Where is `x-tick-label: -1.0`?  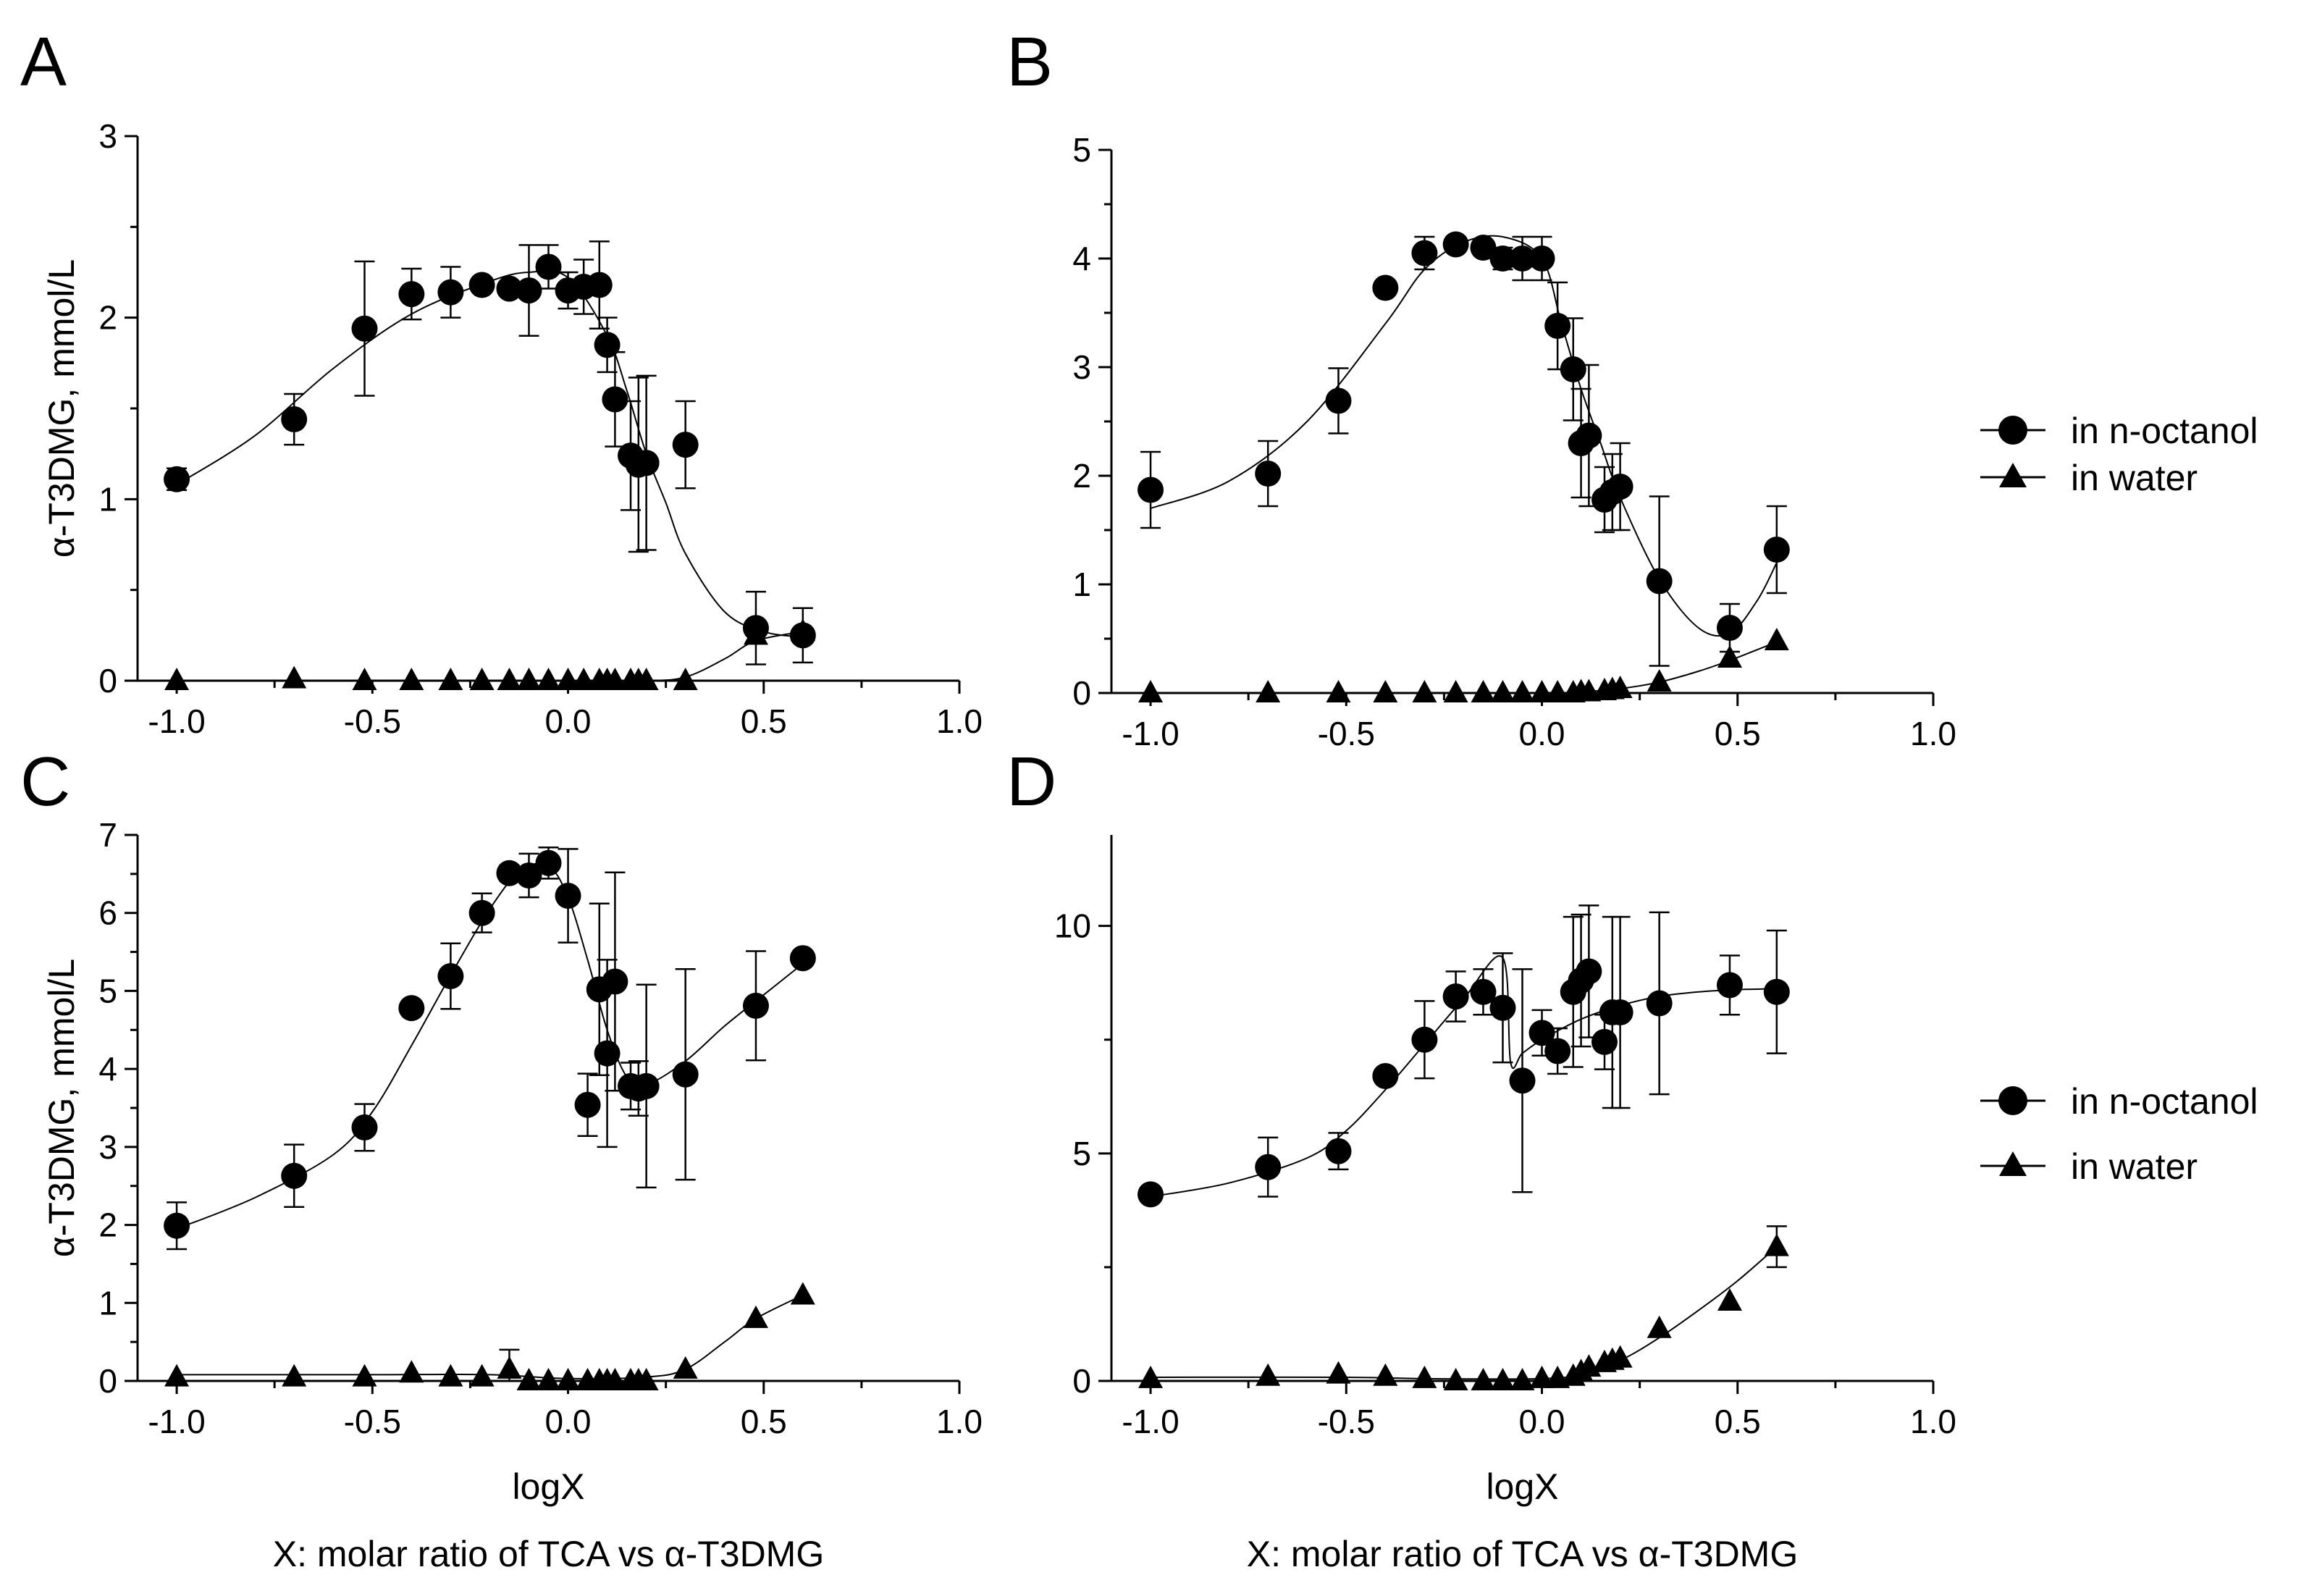 x-tick-label: -1.0 is located at coordinates (1151, 733).